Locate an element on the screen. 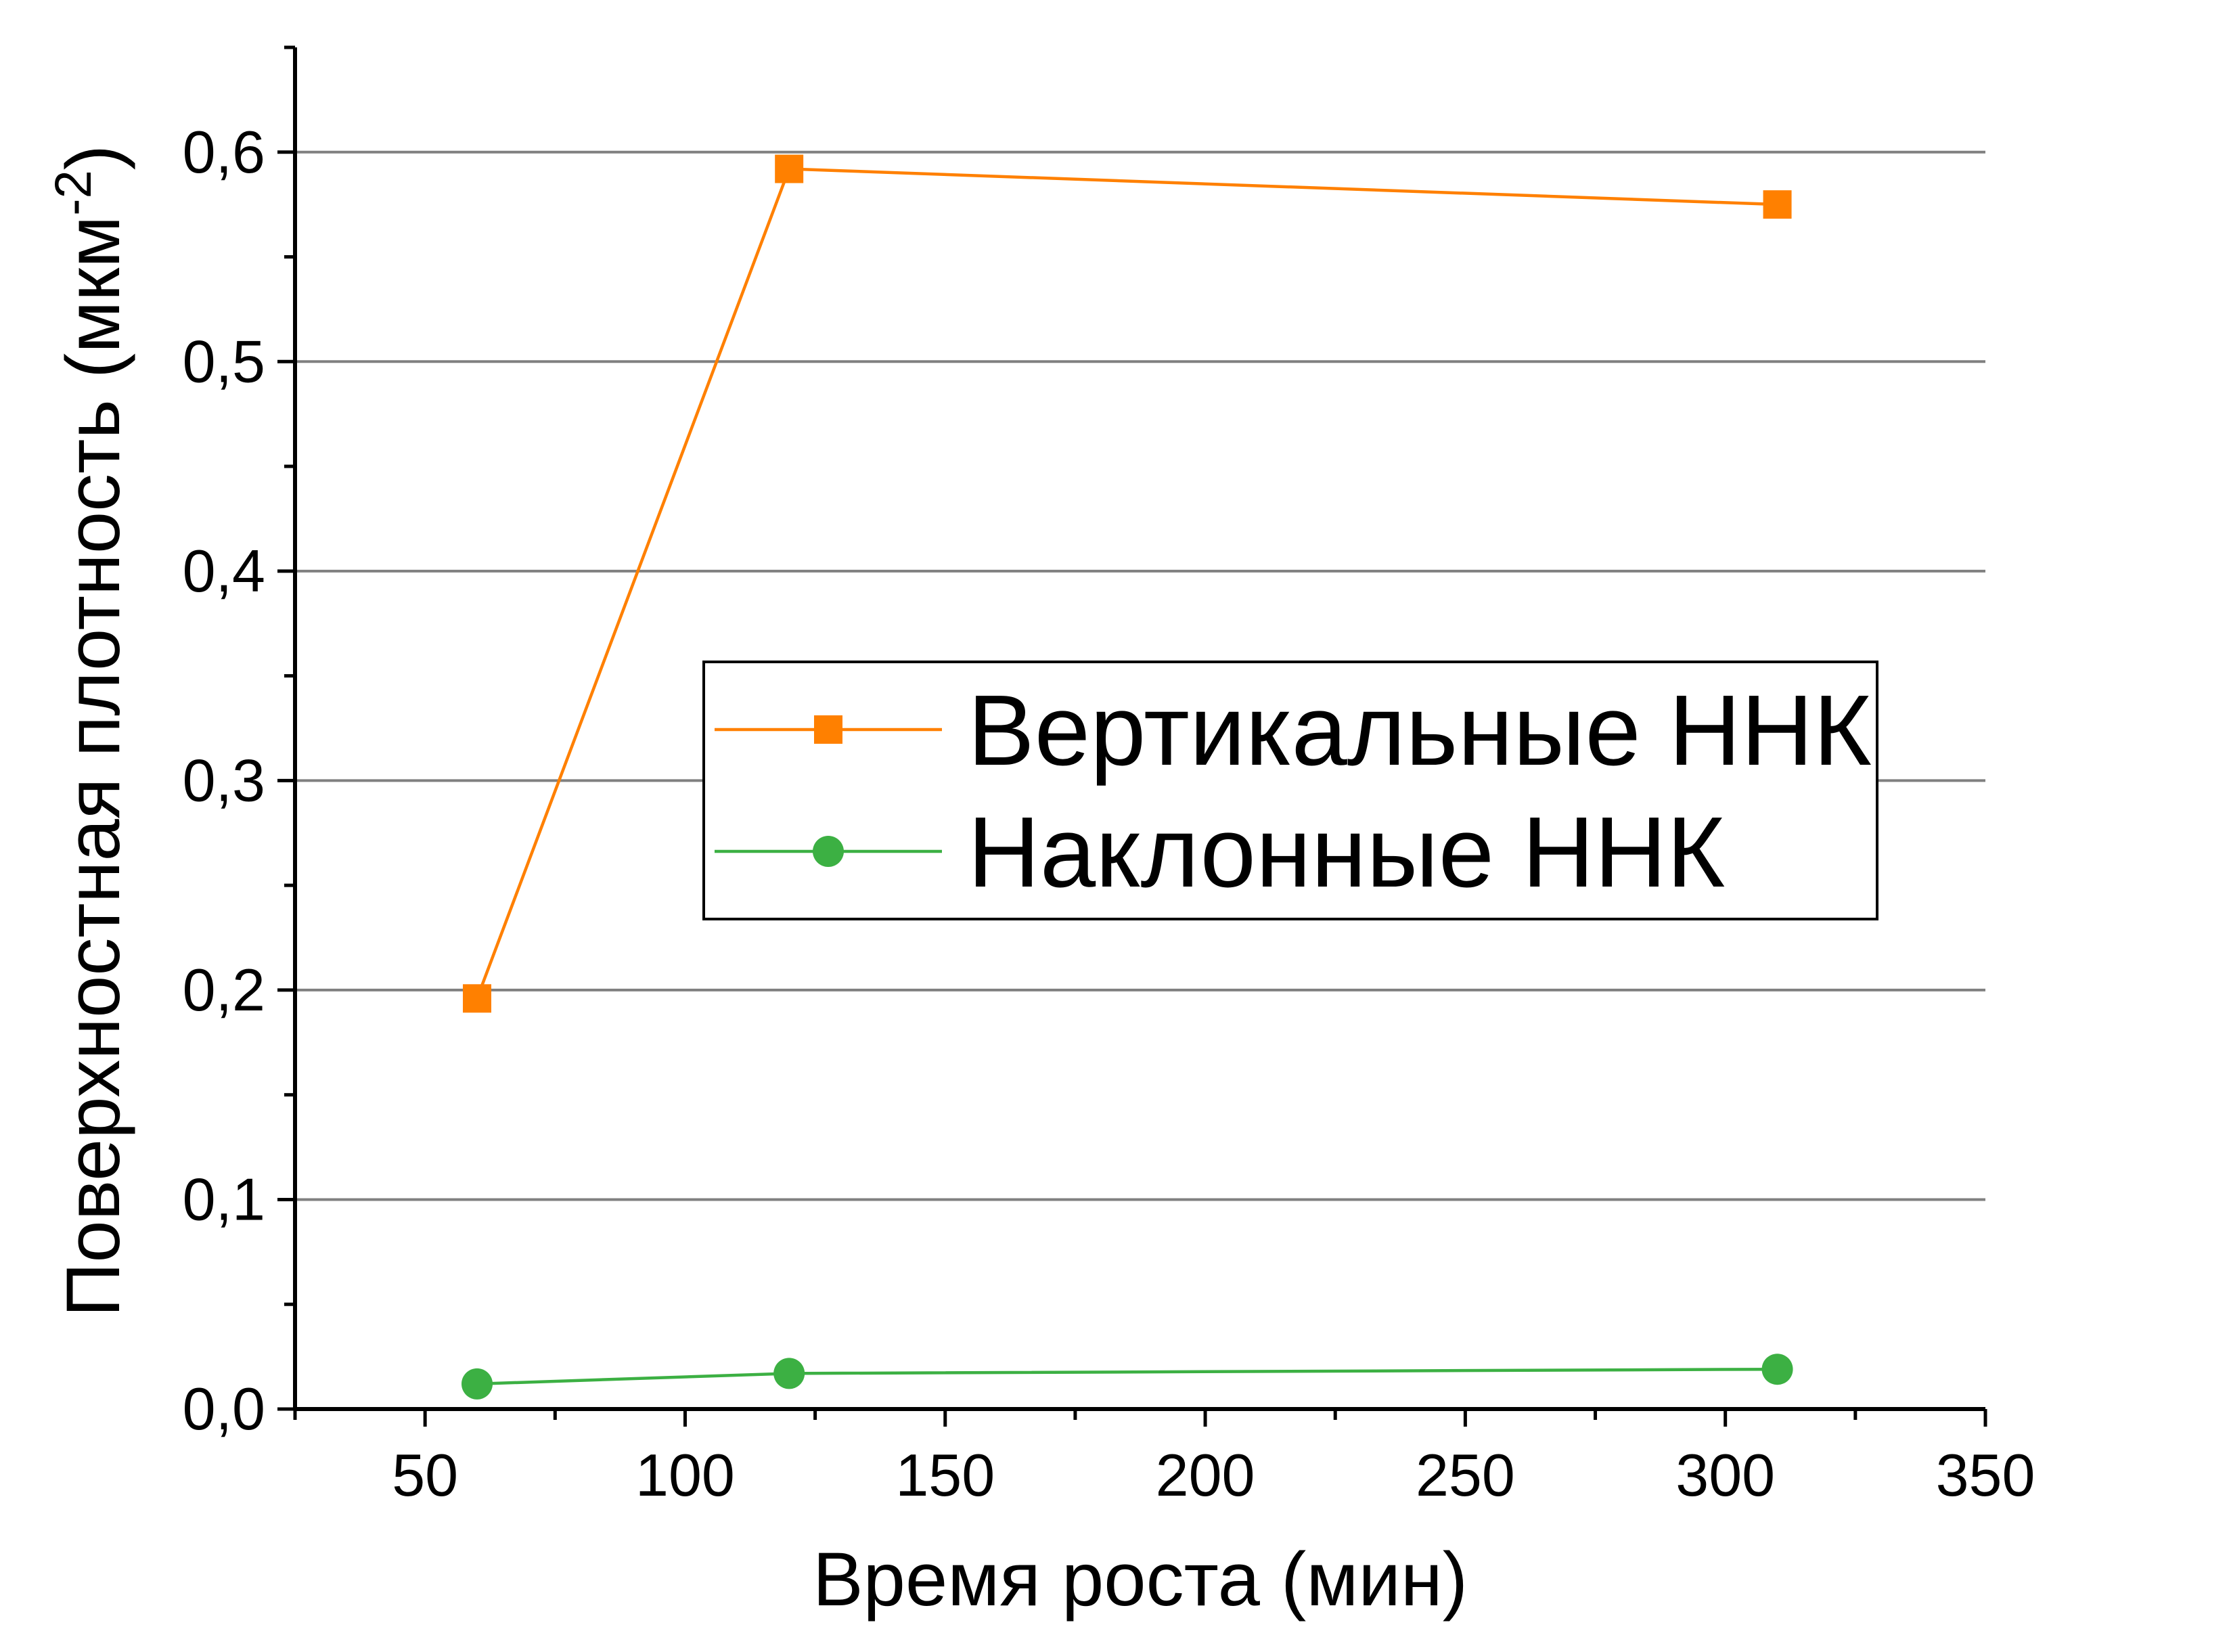 Image resolution: width=2229 pixels, height=1652 pixels. y-axis-title-close: ) is located at coordinates (93, 157).